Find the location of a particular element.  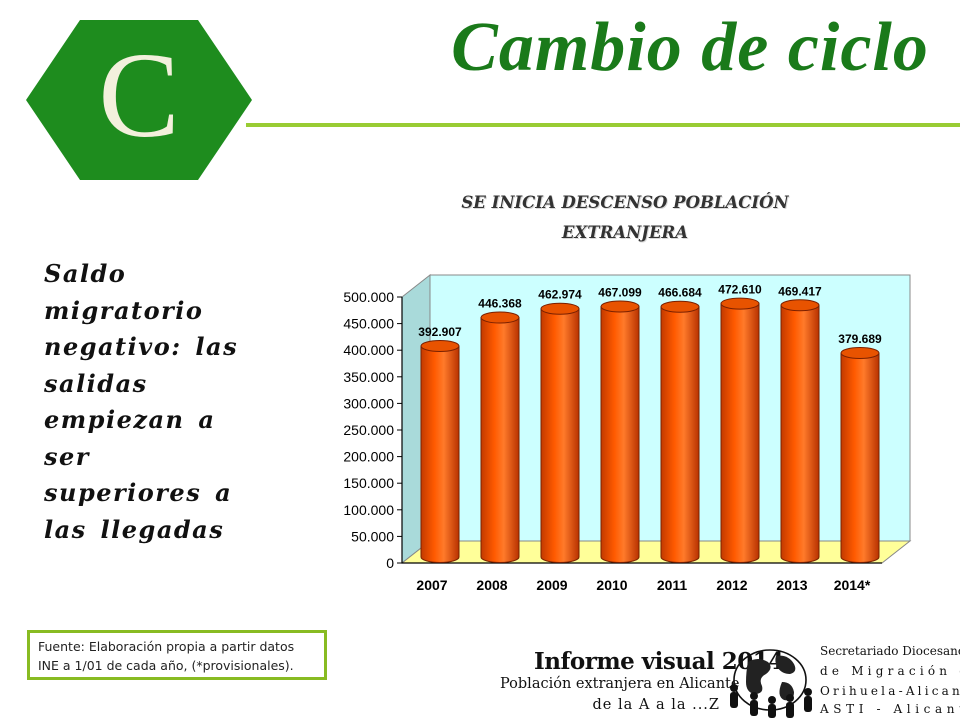

side-note-line: superiores a is located at coordinates (138, 492).